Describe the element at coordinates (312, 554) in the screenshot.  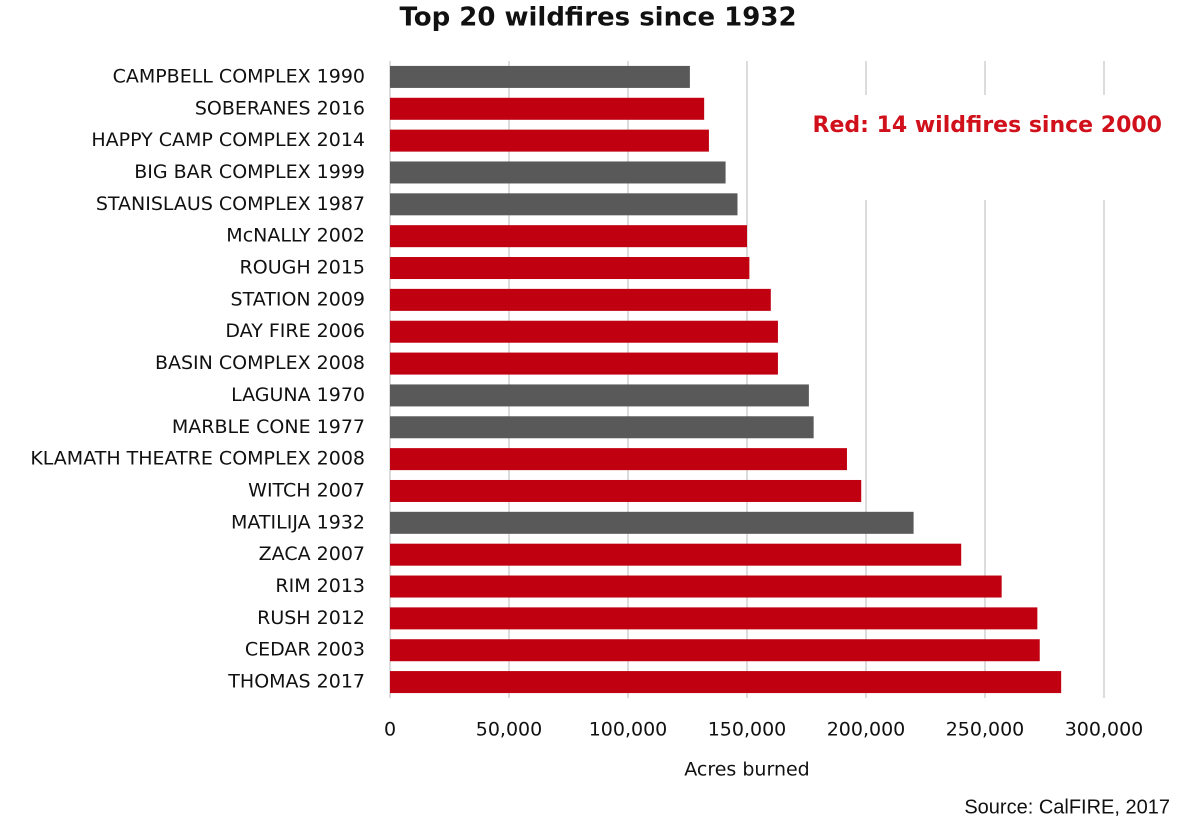
I see `y-tick-label: ZACA 2007` at that location.